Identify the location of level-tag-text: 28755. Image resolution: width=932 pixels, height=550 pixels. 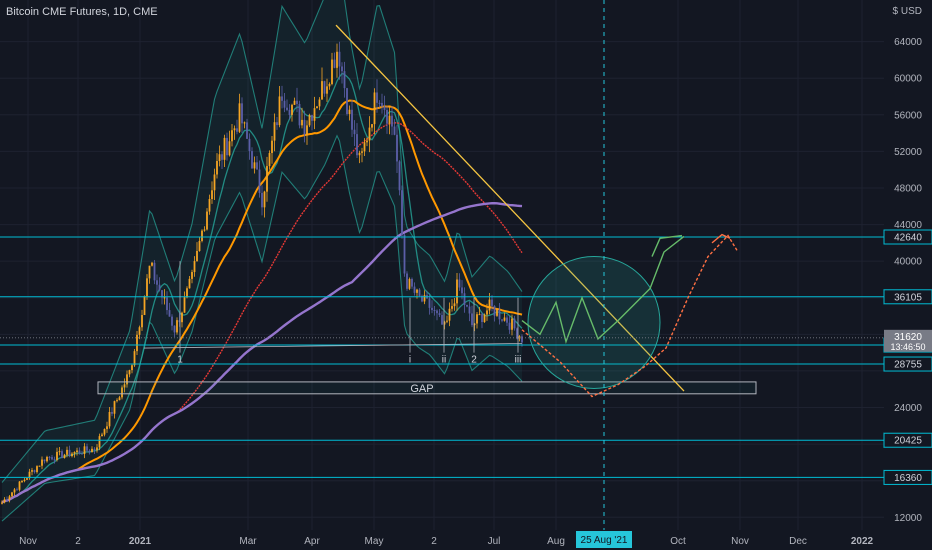
(908, 365).